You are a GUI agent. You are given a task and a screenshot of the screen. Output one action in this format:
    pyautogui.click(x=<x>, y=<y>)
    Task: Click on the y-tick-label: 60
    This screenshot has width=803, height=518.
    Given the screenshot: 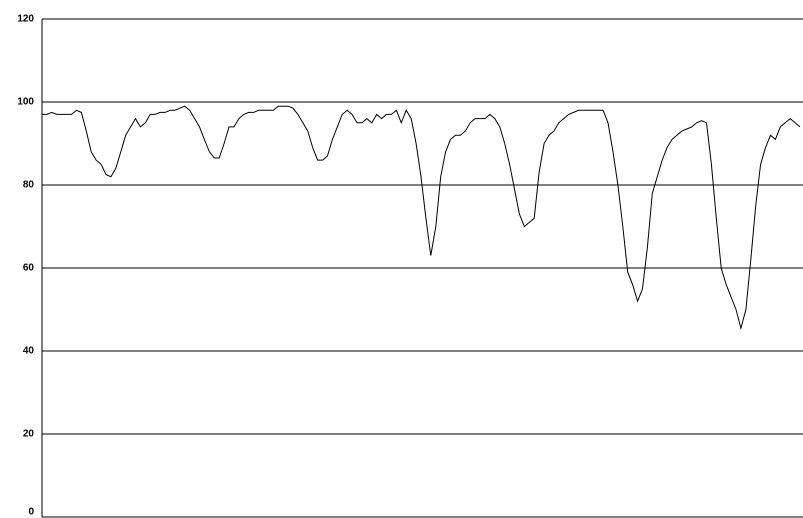 What is the action you would take?
    pyautogui.click(x=29, y=268)
    